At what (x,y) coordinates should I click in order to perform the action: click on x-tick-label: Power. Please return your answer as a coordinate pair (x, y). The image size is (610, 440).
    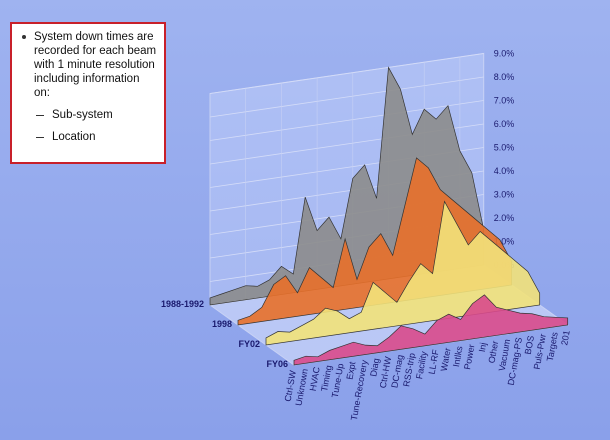
    Looking at the image, I should click on (469, 357).